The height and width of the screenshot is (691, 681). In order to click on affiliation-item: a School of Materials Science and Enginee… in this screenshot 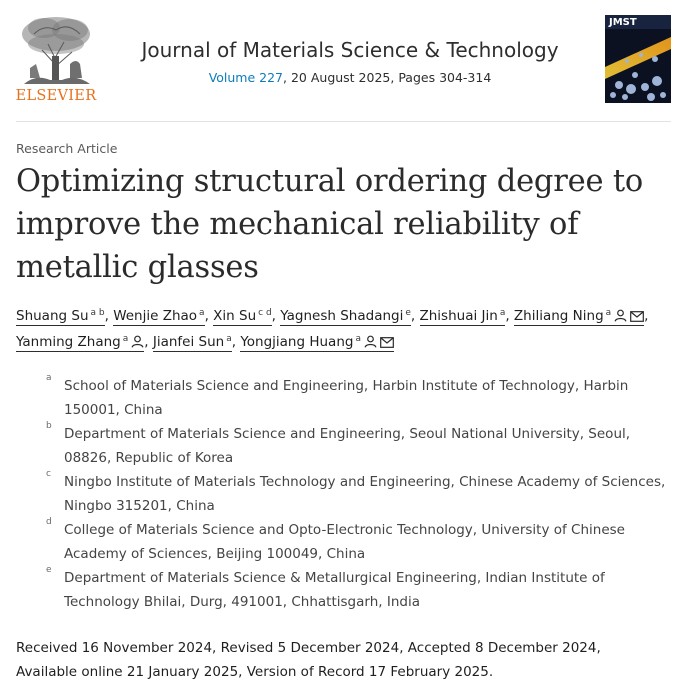, I will do `click(361, 397)`.